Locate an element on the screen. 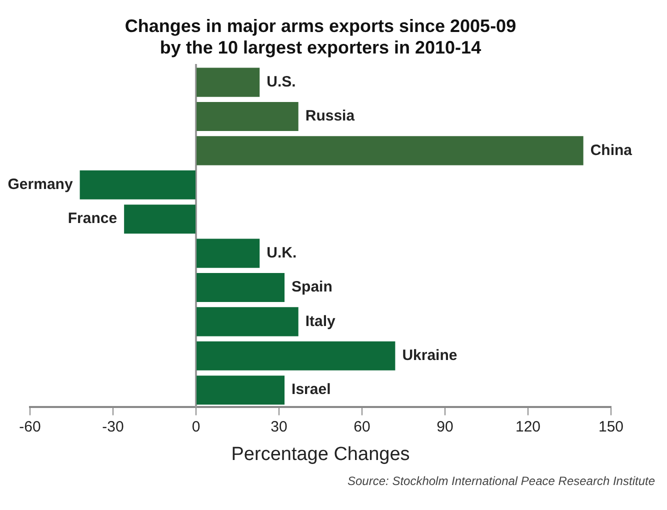  x-axis-title: Percentage Changes is located at coordinates (320, 454).